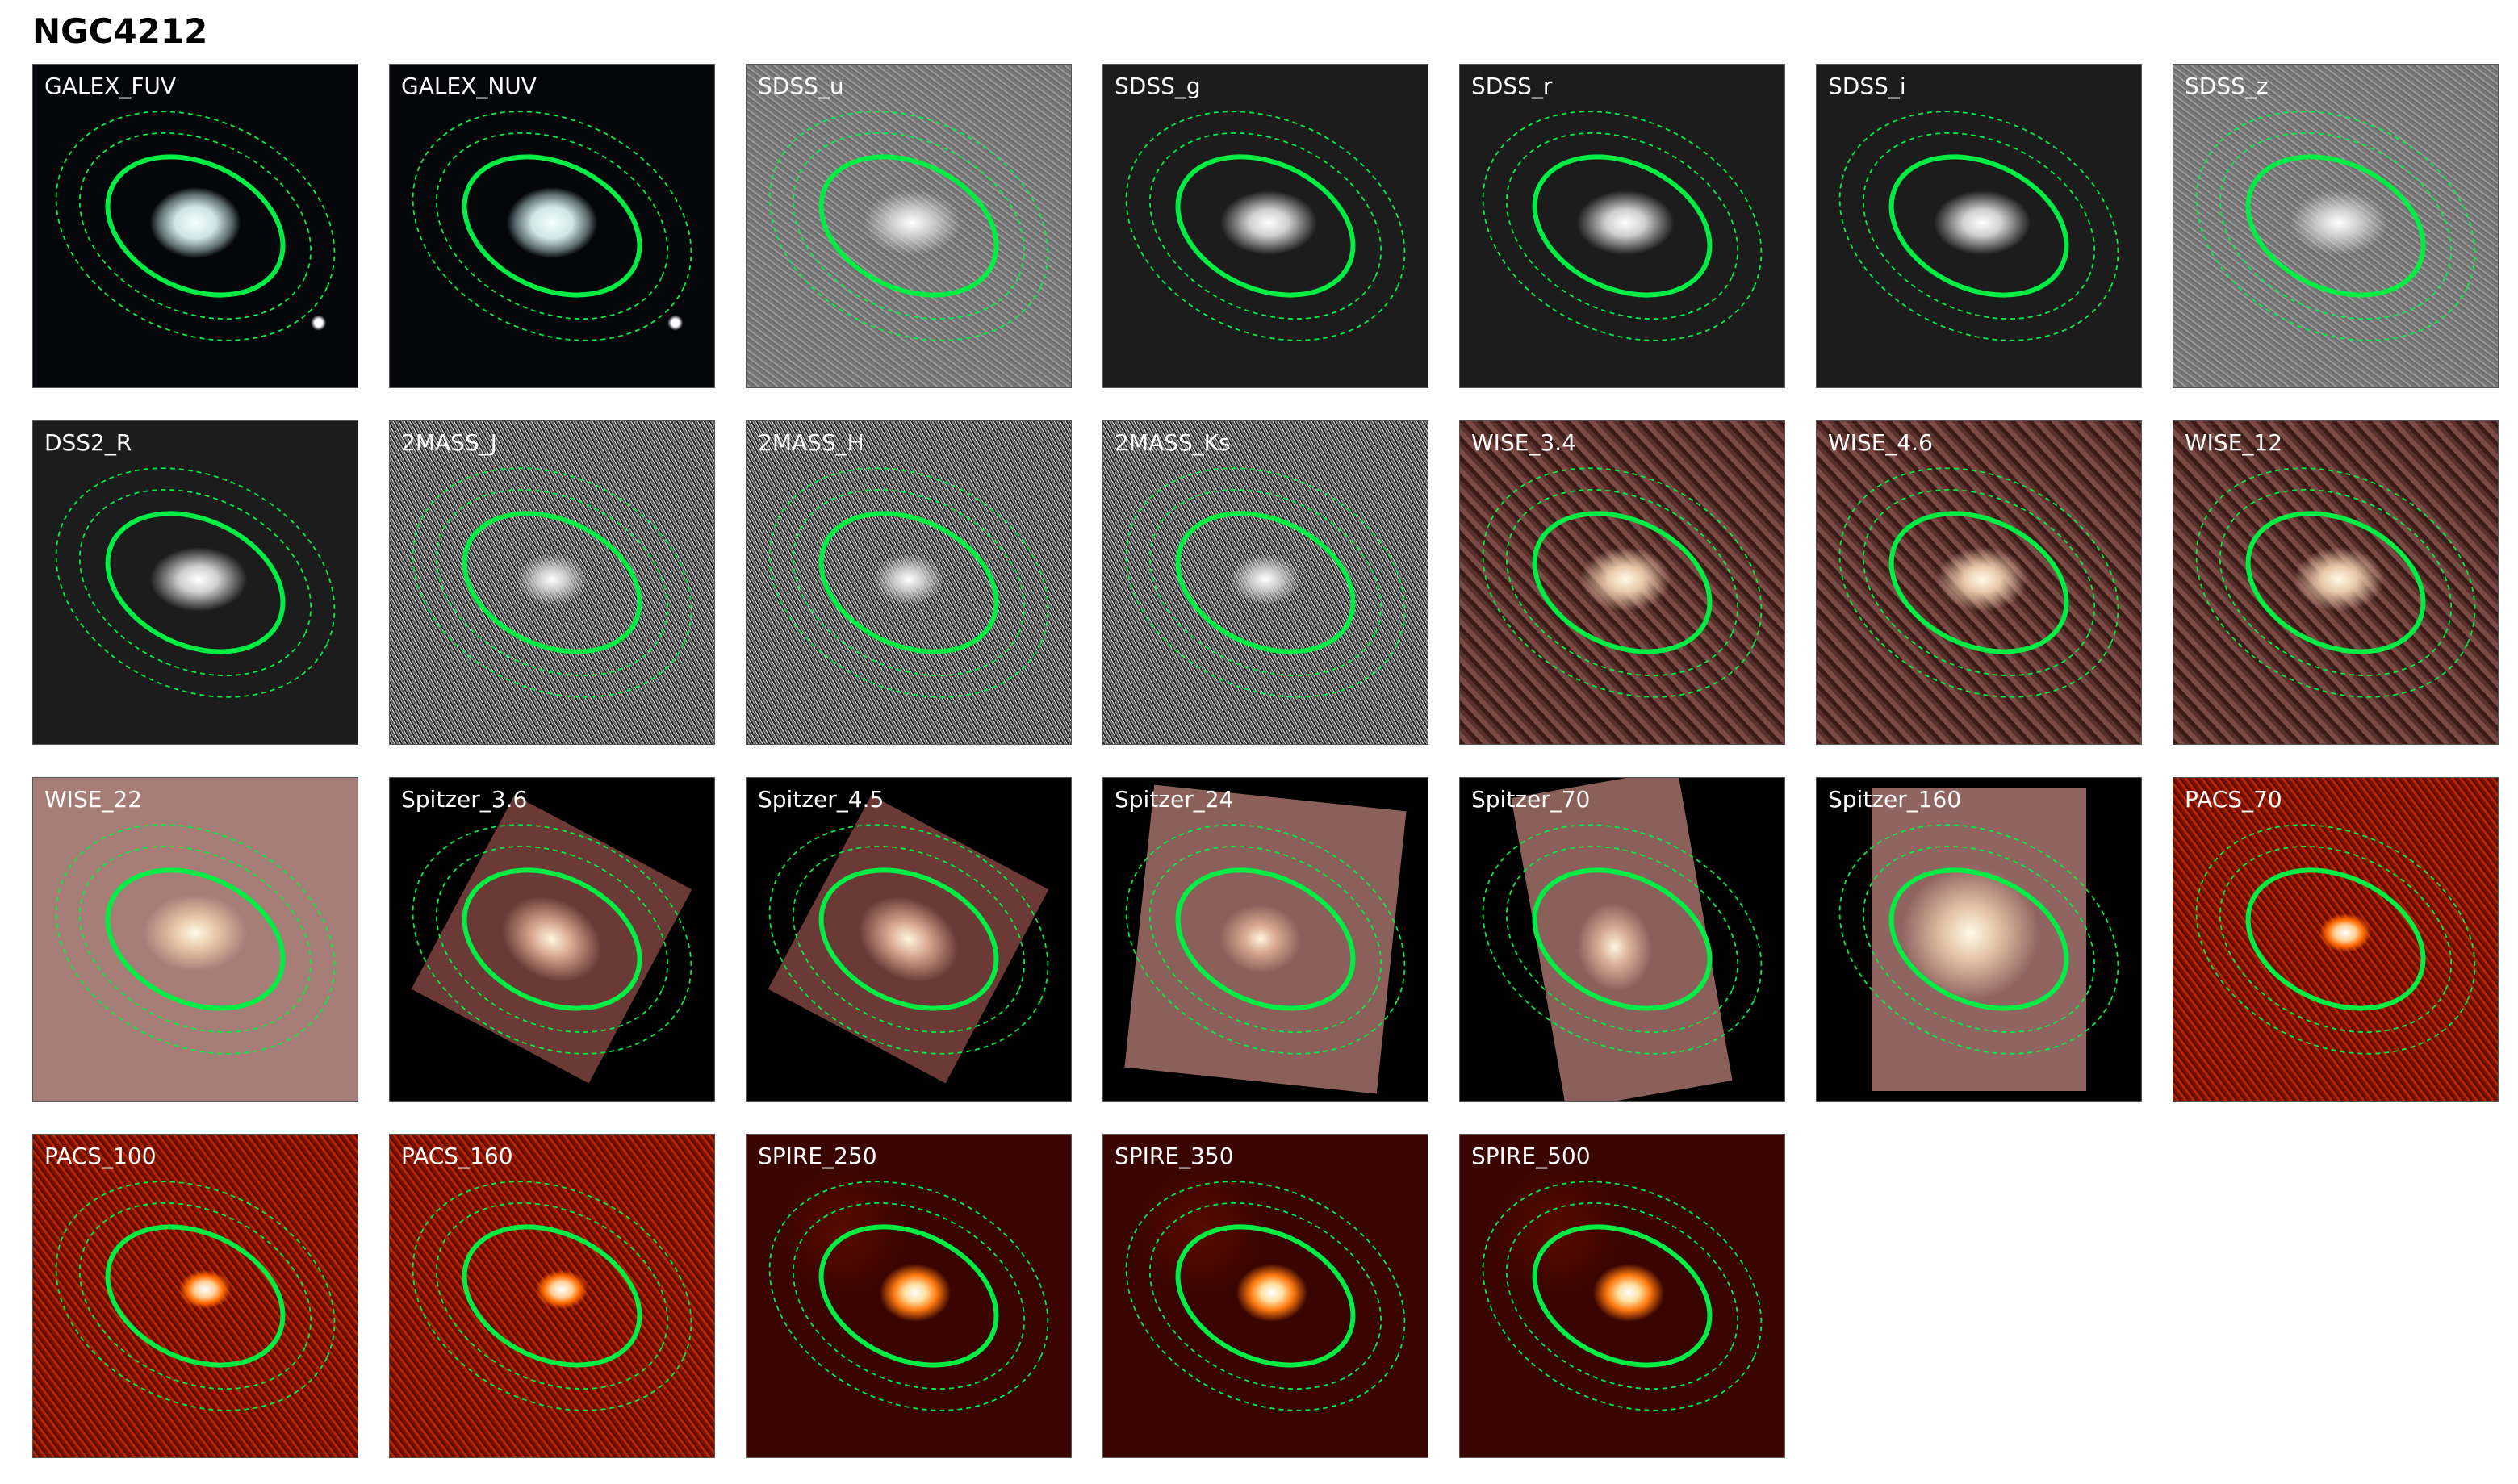  I want to click on image-panel-sdss-u: SDSS_u, so click(909, 226).